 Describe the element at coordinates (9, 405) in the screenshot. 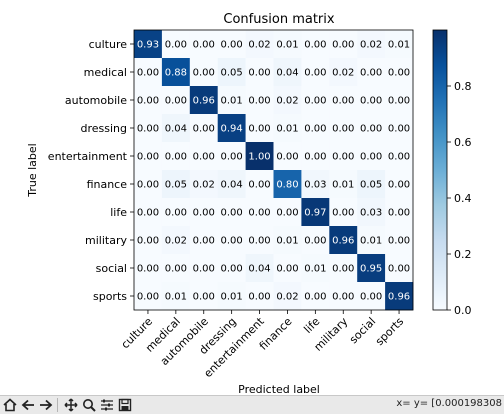

I see `home-icon` at that location.